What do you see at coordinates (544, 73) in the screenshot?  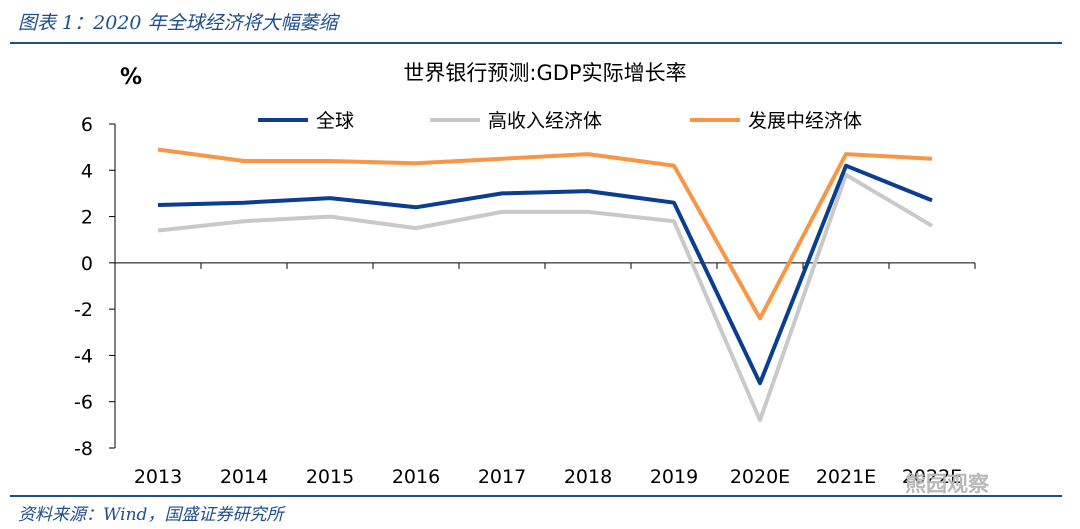 I see `chart-title: 世界银行预测:GDP实际增长率` at bounding box center [544, 73].